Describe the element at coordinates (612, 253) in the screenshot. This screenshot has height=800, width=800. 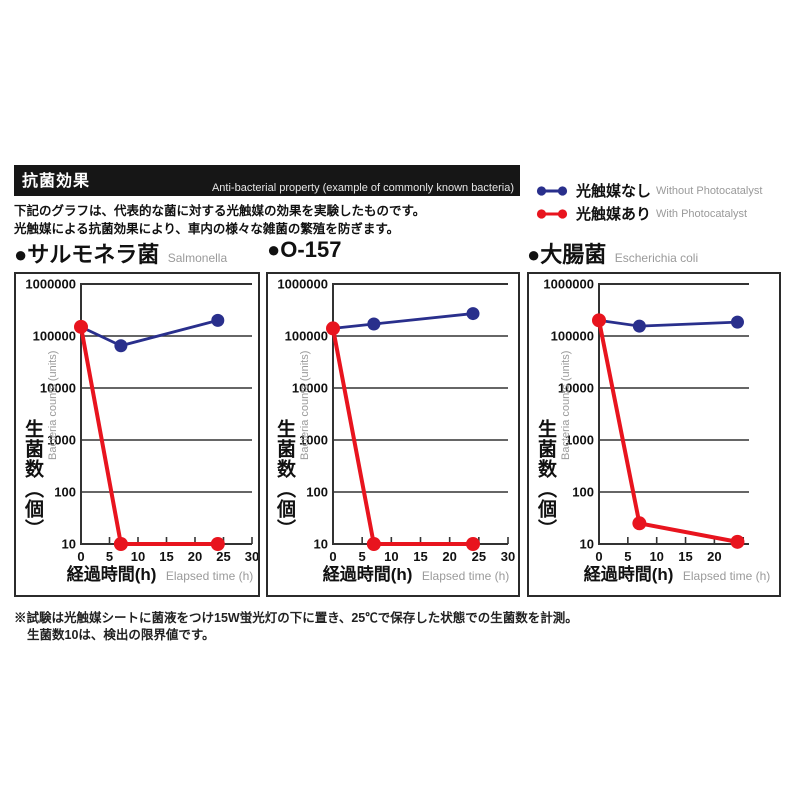
I see `ecoli-title: ●大腸菌 Escherichia coli` at that location.